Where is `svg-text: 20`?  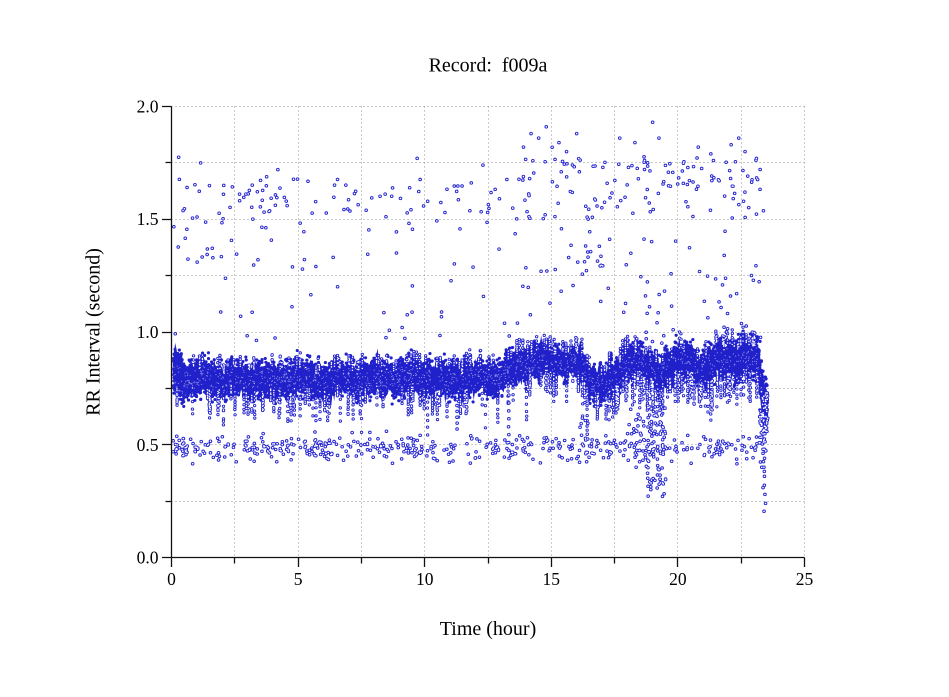 svg-text: 20 is located at coordinates (678, 579).